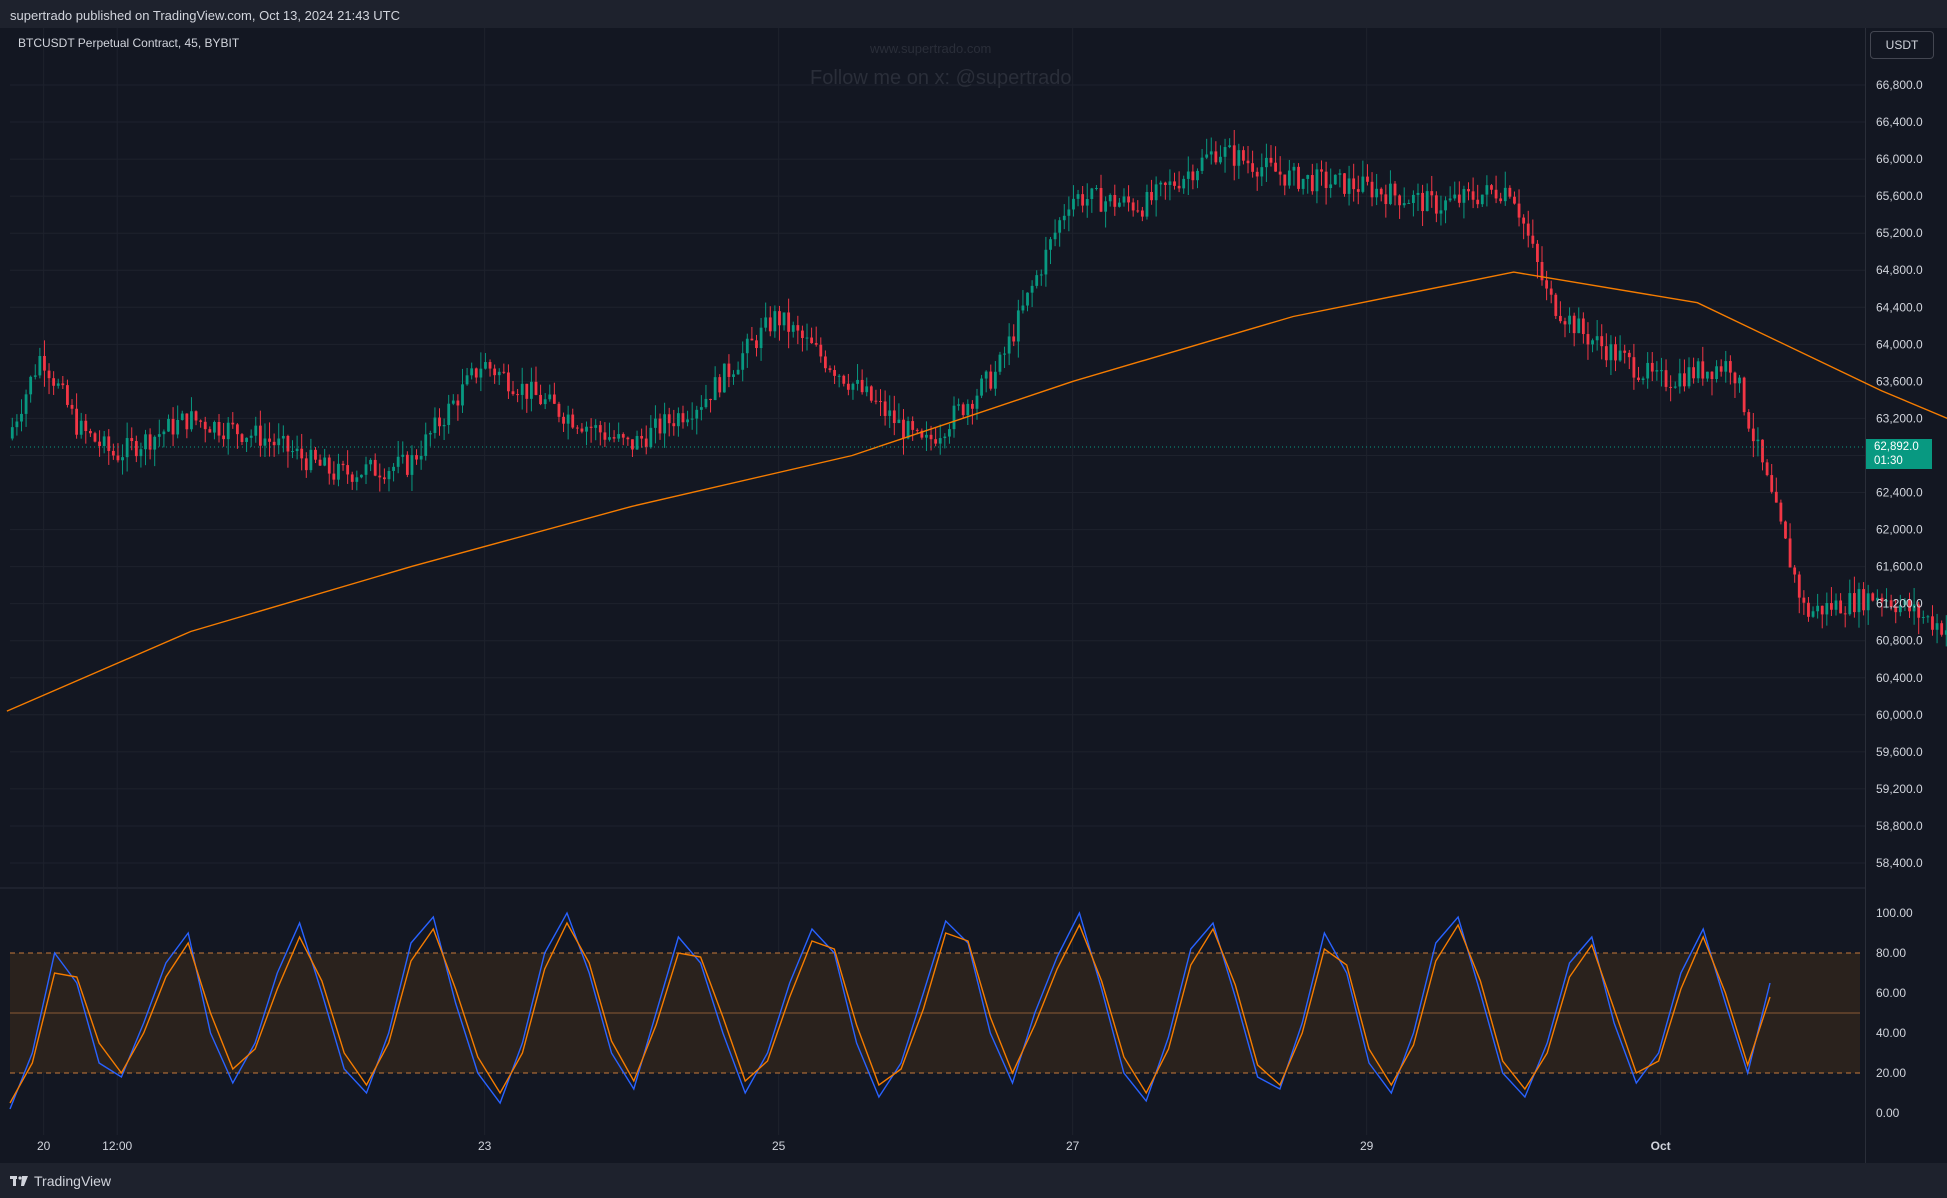  What do you see at coordinates (1906, 595) in the screenshot?
I see `price-scale-column` at bounding box center [1906, 595].